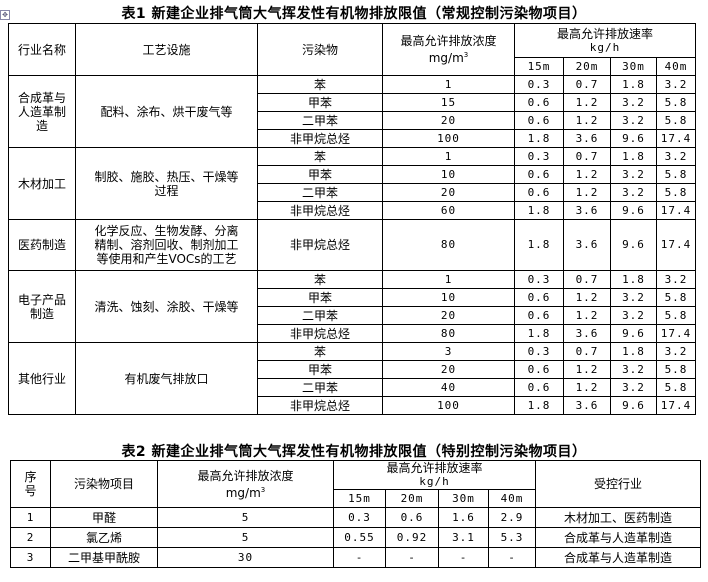 The height and width of the screenshot is (582, 708). Describe the element at coordinates (352, 49) in the screenshot. I see `header-row: 行业名称 工艺设施 污染物 最高允许排放浓度 mg/m3 最高允许排放速率 kg/h` at that location.